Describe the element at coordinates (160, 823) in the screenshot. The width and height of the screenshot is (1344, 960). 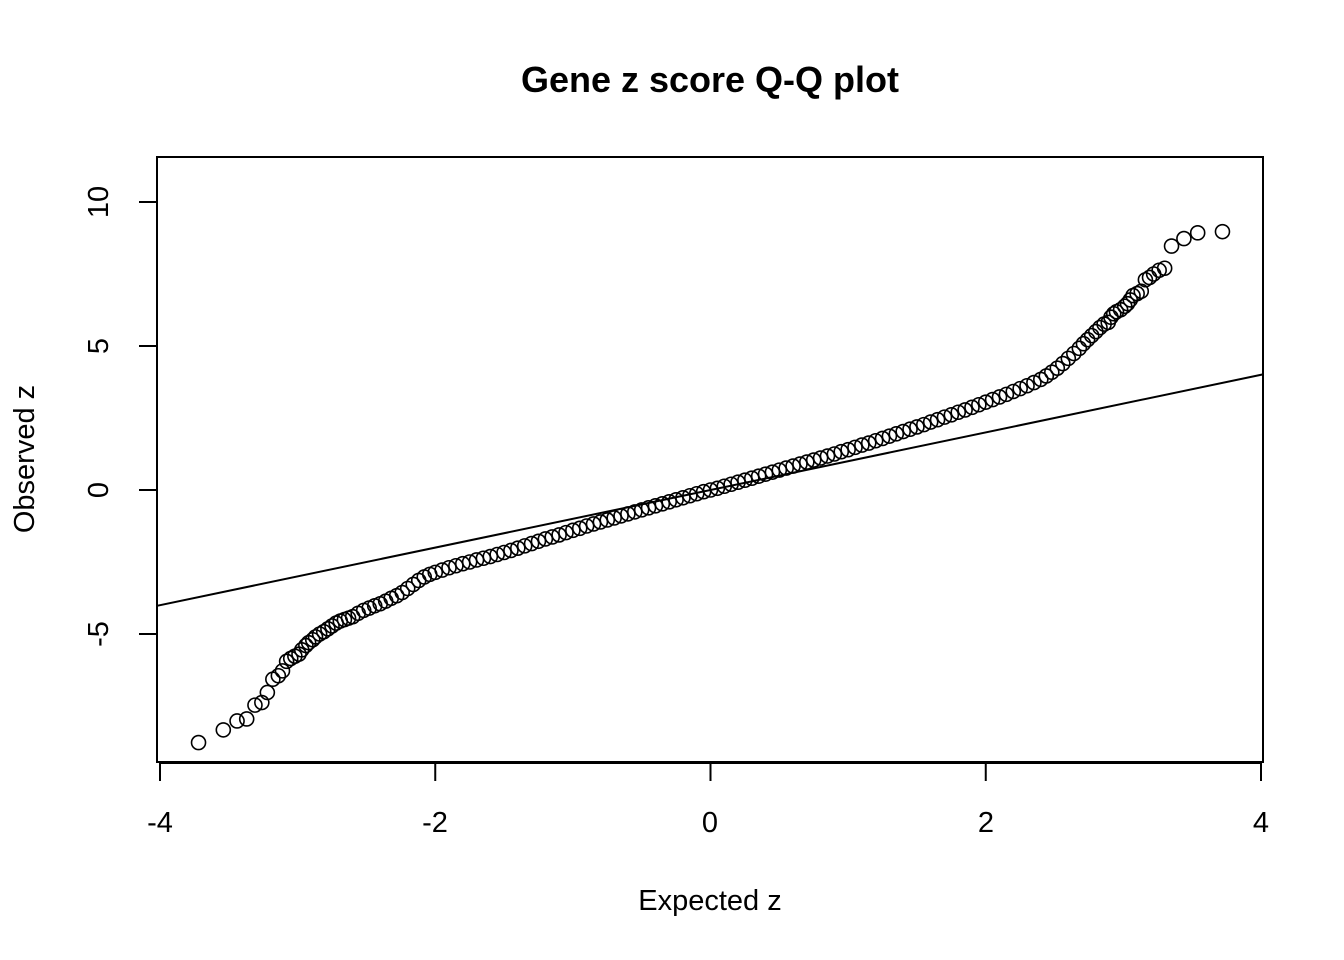
I see `x-tick-label: -4` at that location.